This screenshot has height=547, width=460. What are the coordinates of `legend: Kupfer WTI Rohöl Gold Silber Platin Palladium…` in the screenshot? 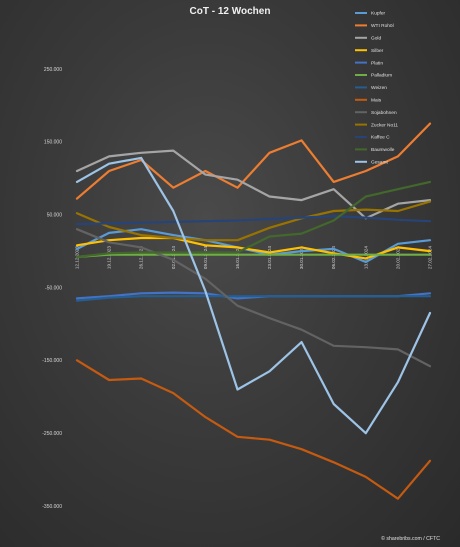 It's located at (376, 88).